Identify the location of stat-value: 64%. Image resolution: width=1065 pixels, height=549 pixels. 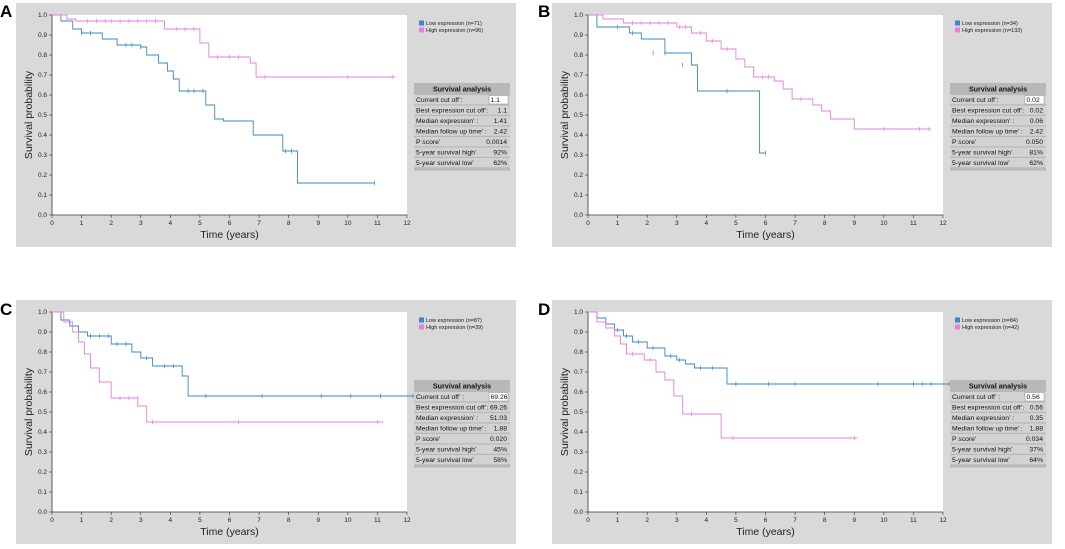
(1036, 460).